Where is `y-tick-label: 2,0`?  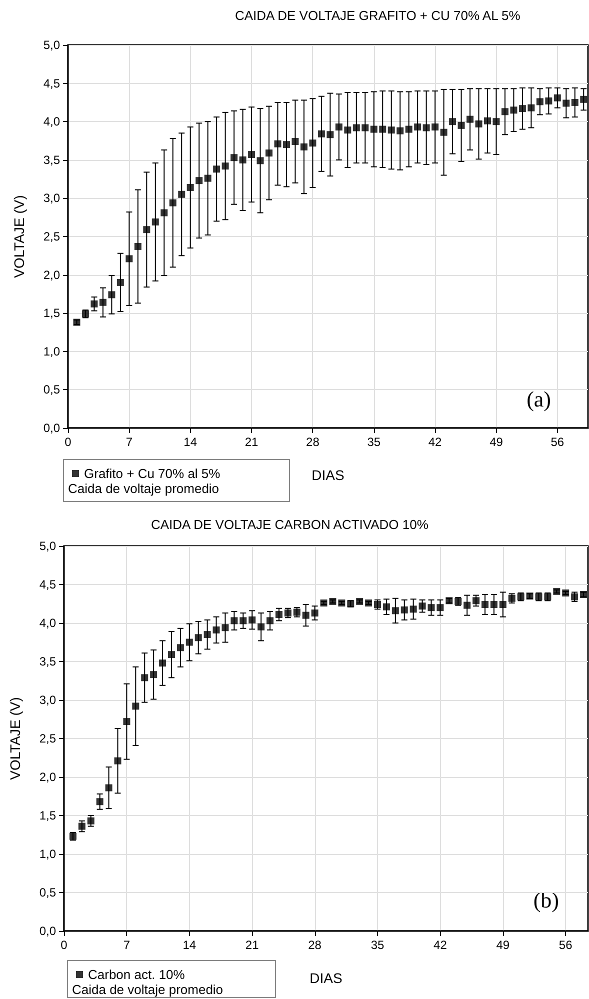
y-tick-label: 2,0 is located at coordinates (47, 777).